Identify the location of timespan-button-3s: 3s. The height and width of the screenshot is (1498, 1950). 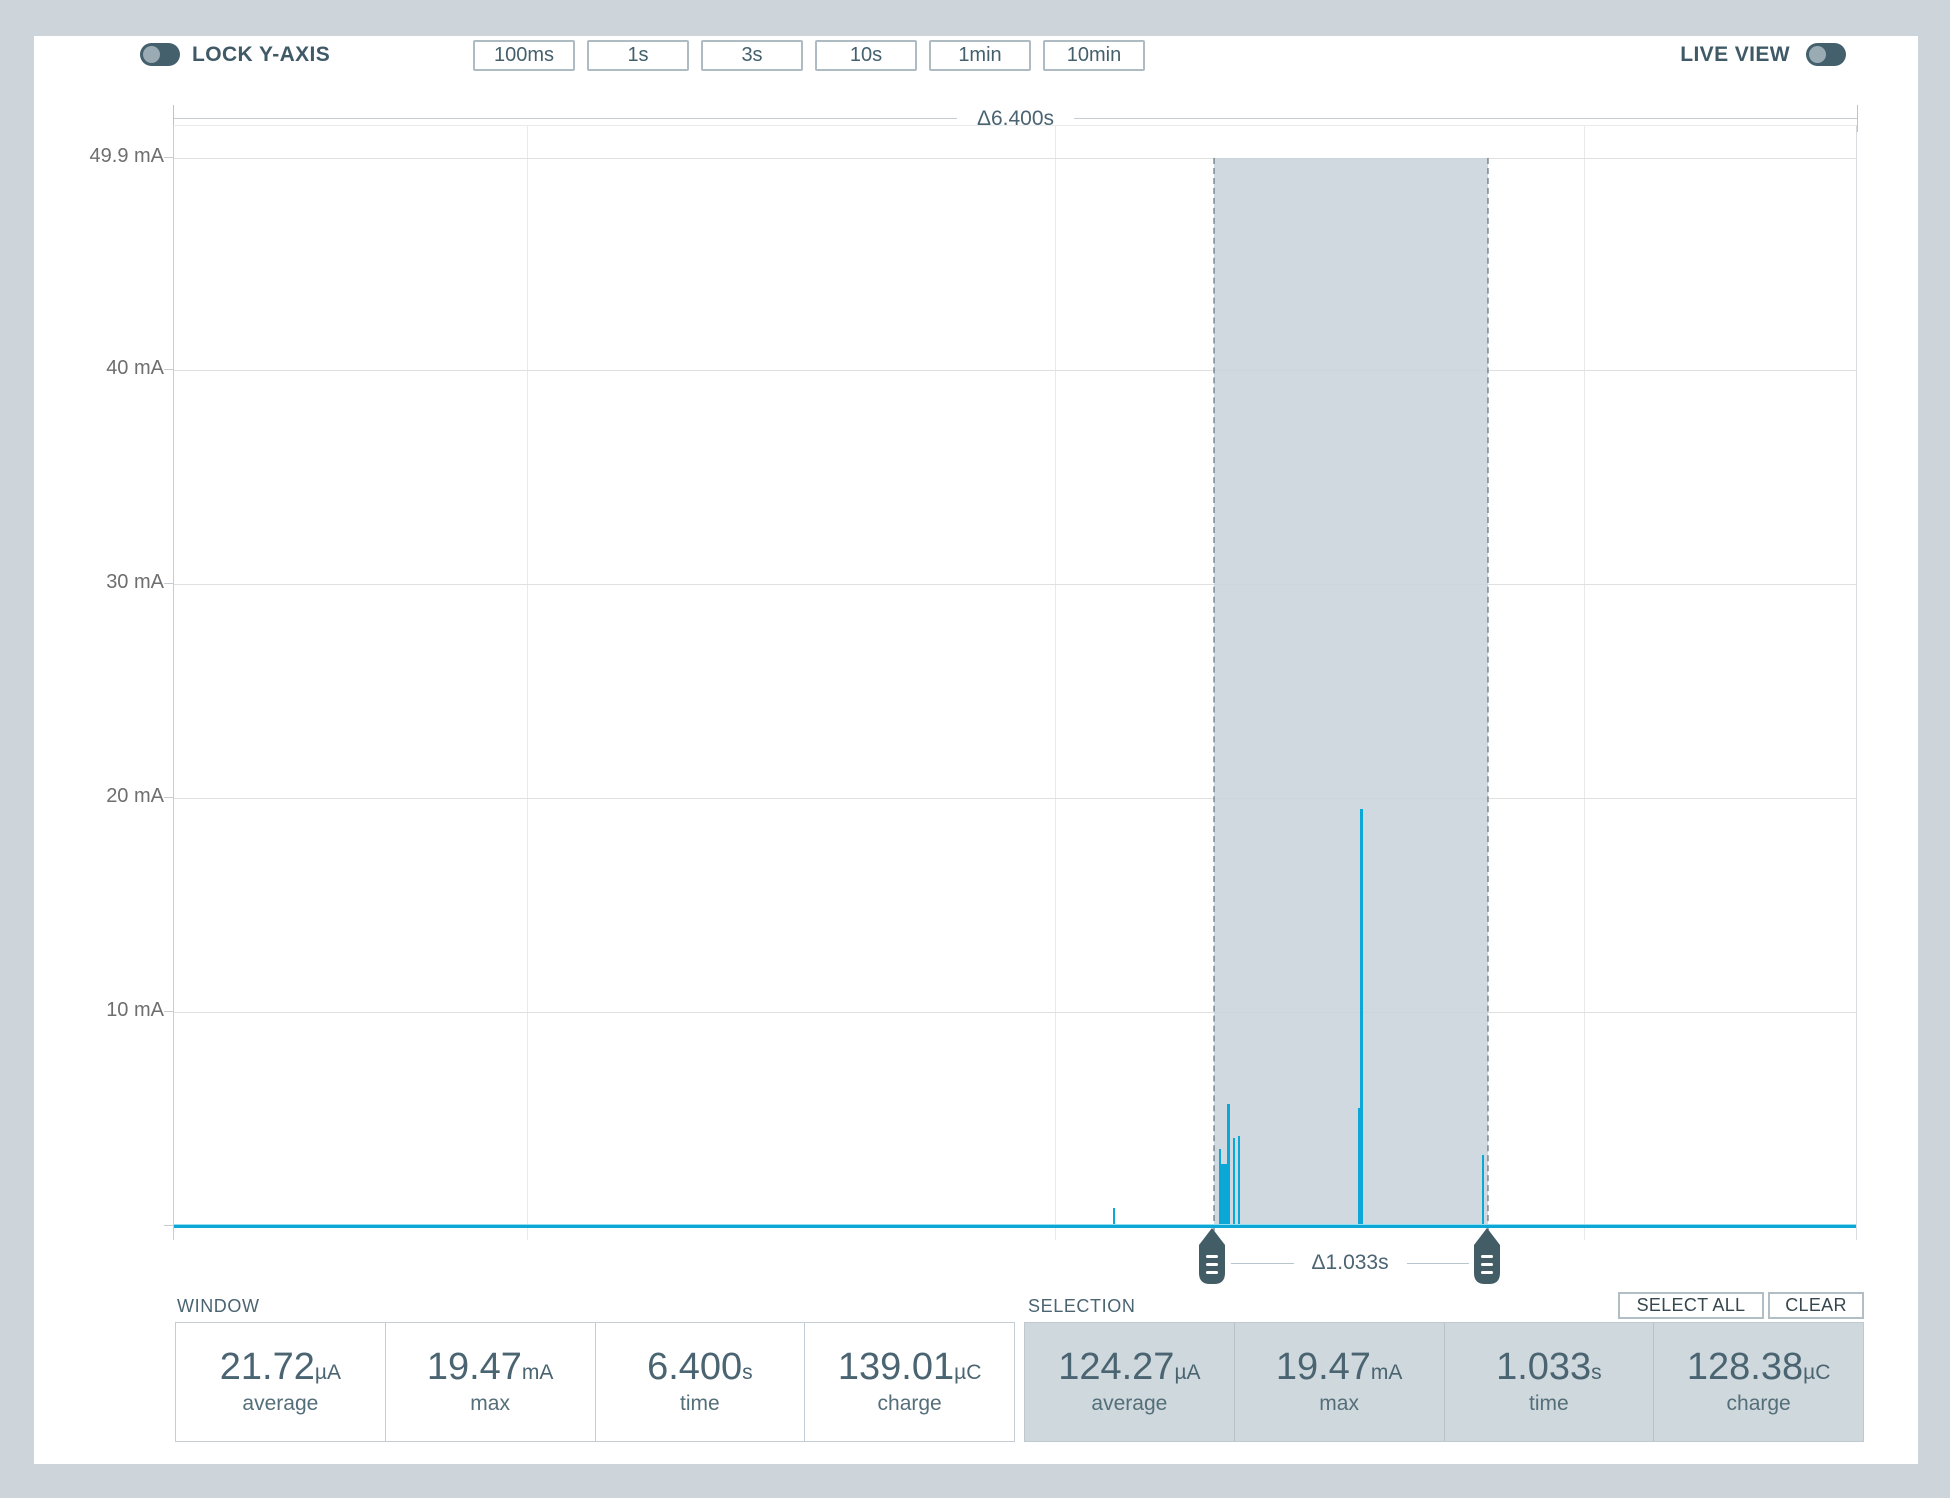
(752, 55).